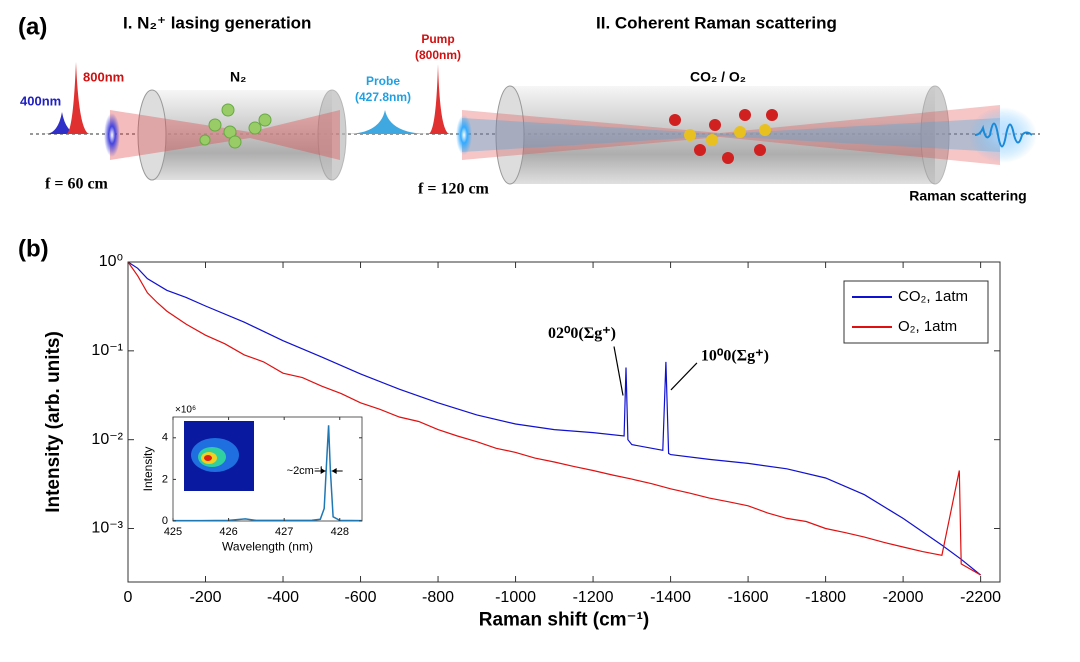  I want to click on x-tick-label: 428, so click(340, 532).